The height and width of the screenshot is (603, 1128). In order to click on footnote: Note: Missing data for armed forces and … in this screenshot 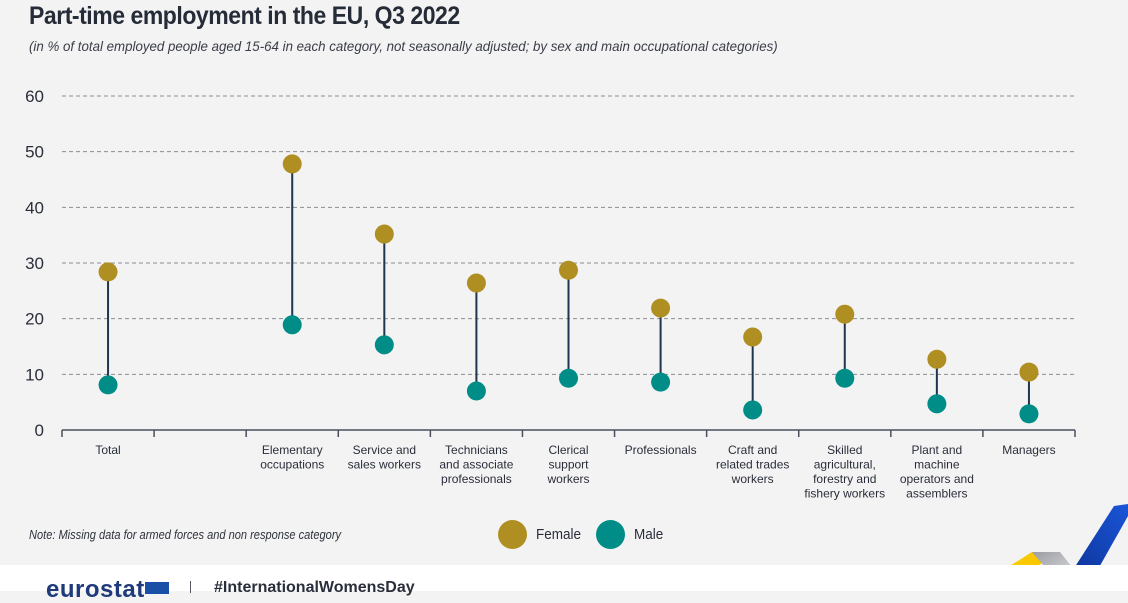, I will do `click(185, 534)`.